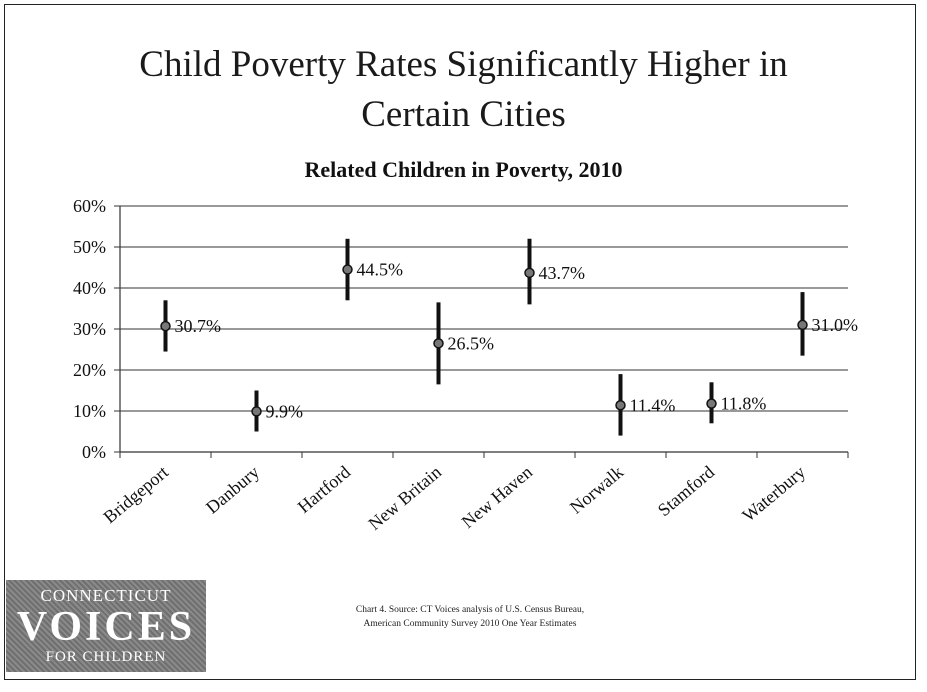  Describe the element at coordinates (463, 114) in the screenshot. I see `slide-title-line2: Certain Cities` at that location.